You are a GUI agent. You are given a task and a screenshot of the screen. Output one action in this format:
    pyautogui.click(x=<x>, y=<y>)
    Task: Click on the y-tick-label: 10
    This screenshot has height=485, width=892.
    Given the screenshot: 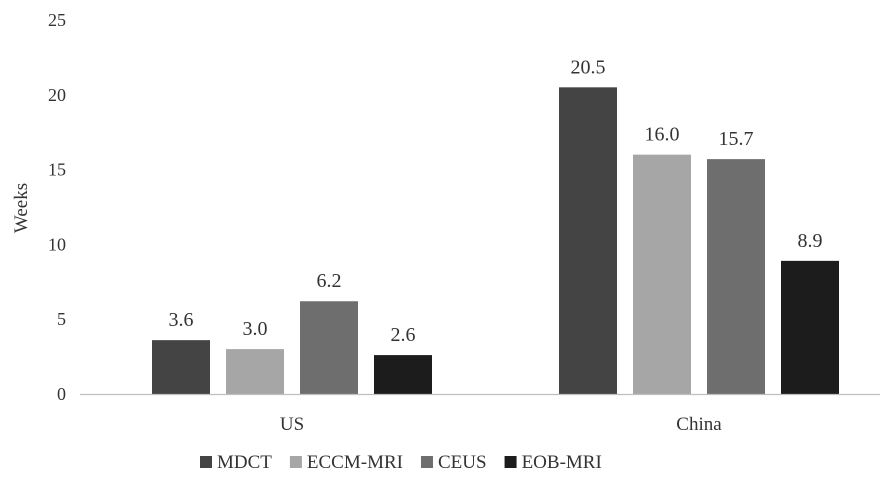 What is the action you would take?
    pyautogui.click(x=57, y=244)
    